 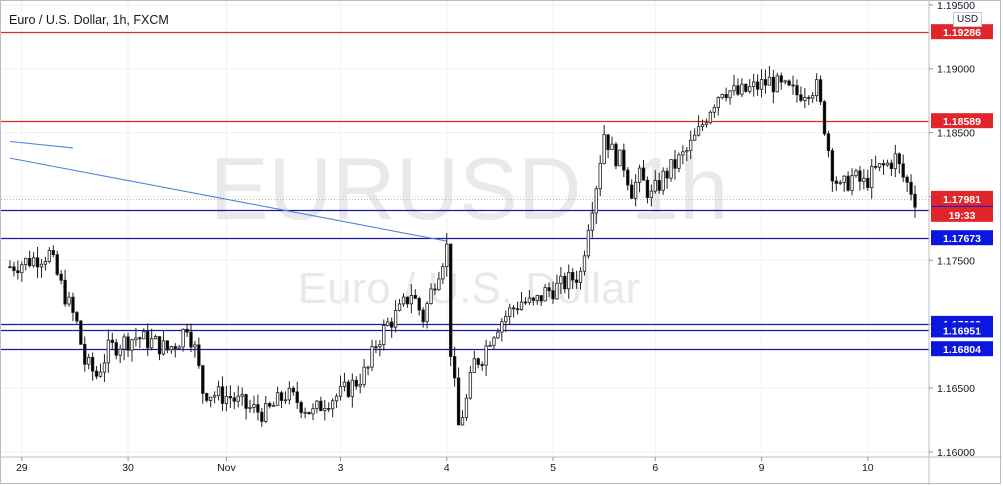 I want to click on price-tick-label: 1.19000, so click(x=956, y=70).